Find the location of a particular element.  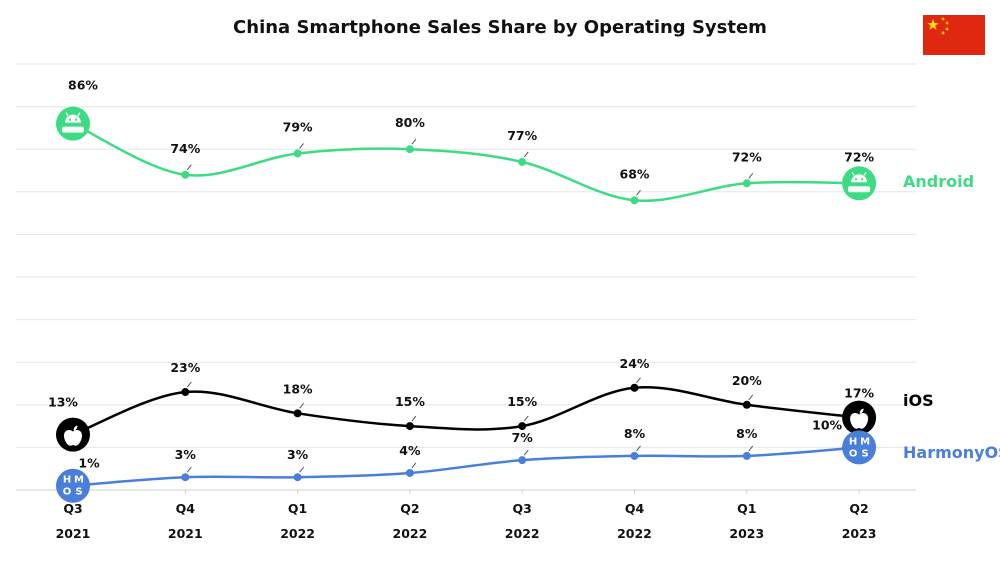

series-label-android: Android is located at coordinates (938, 181).